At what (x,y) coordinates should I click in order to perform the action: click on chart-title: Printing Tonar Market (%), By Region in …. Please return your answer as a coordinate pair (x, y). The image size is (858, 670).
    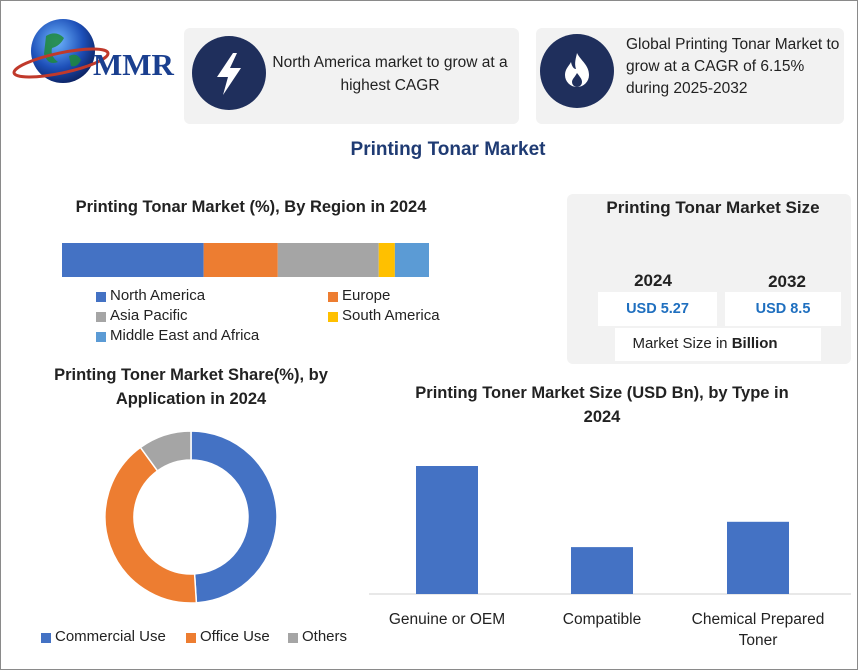
    Looking at the image, I should click on (251, 207).